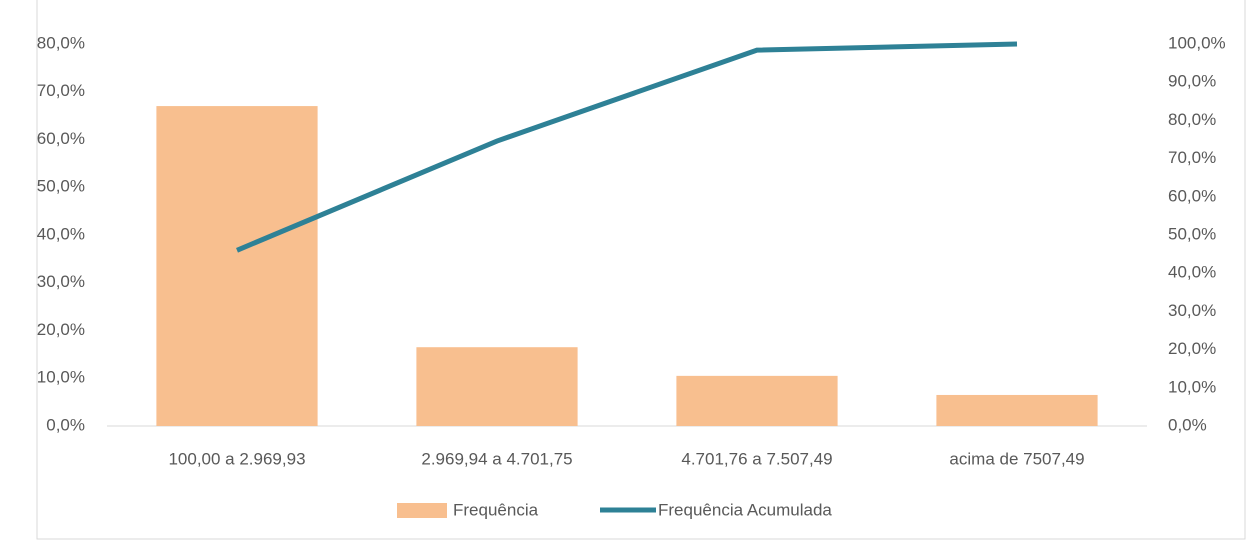 The image size is (1247, 540). Describe the element at coordinates (65, 424) in the screenshot. I see `y-tick-label: 0,0%` at that location.